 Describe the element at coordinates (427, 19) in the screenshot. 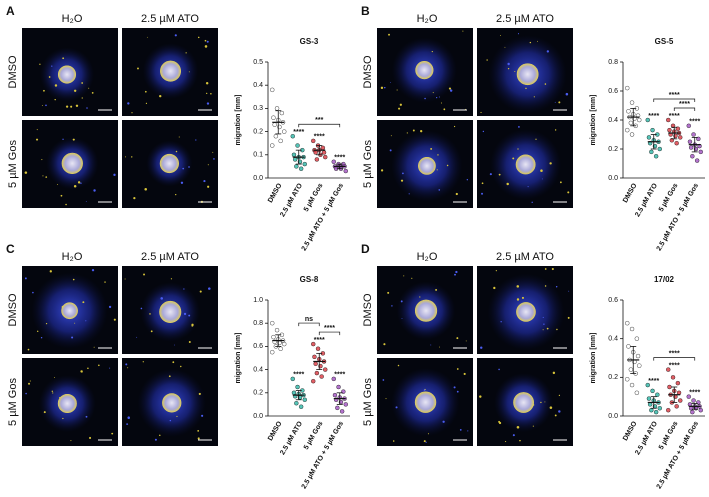

I see `column-label: H₂O` at that location.